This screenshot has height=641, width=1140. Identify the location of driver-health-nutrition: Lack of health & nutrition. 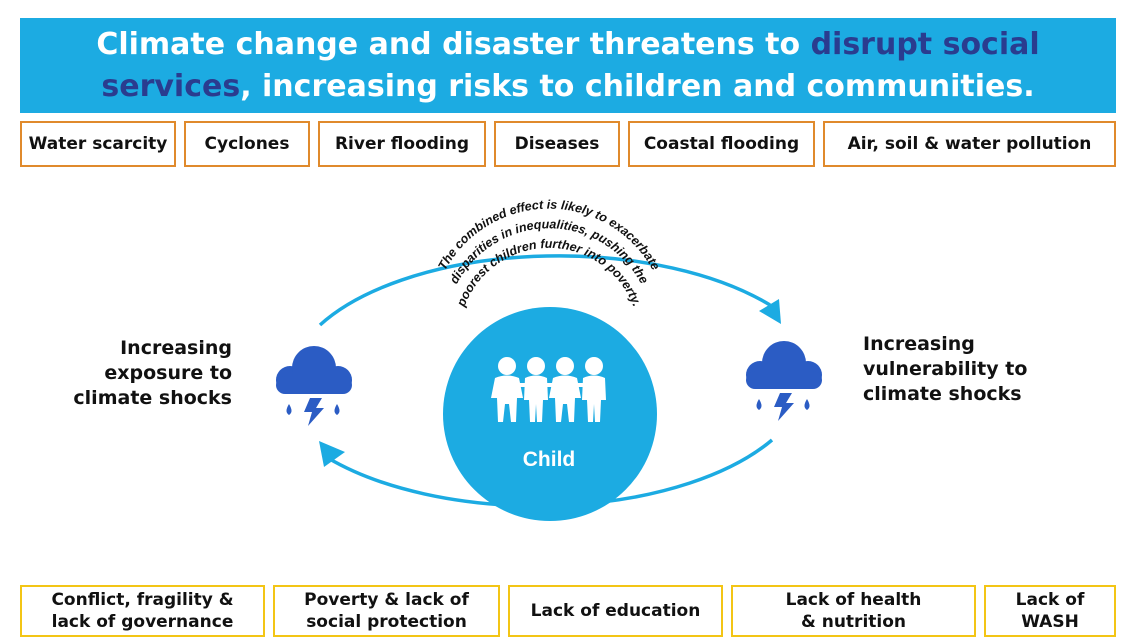
(853, 611).